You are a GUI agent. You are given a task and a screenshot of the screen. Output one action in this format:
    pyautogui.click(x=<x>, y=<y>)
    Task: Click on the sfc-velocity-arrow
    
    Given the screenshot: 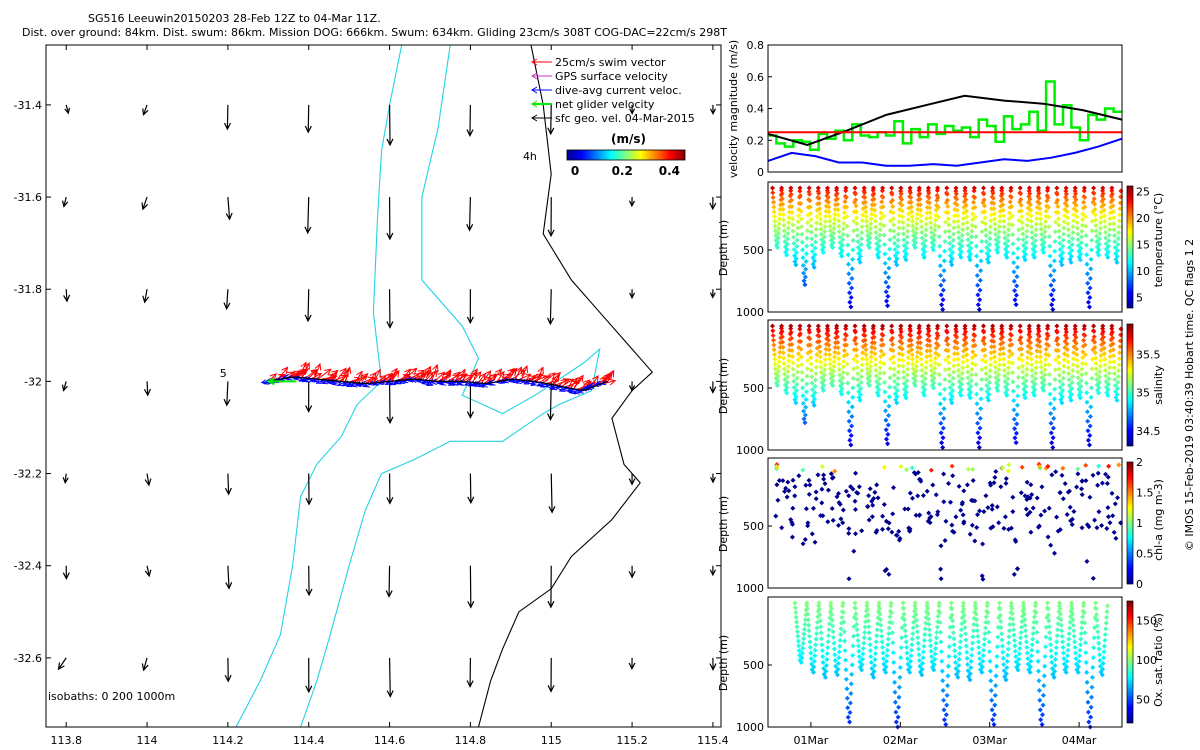 What is the action you would take?
    pyautogui.click(x=470, y=400)
    